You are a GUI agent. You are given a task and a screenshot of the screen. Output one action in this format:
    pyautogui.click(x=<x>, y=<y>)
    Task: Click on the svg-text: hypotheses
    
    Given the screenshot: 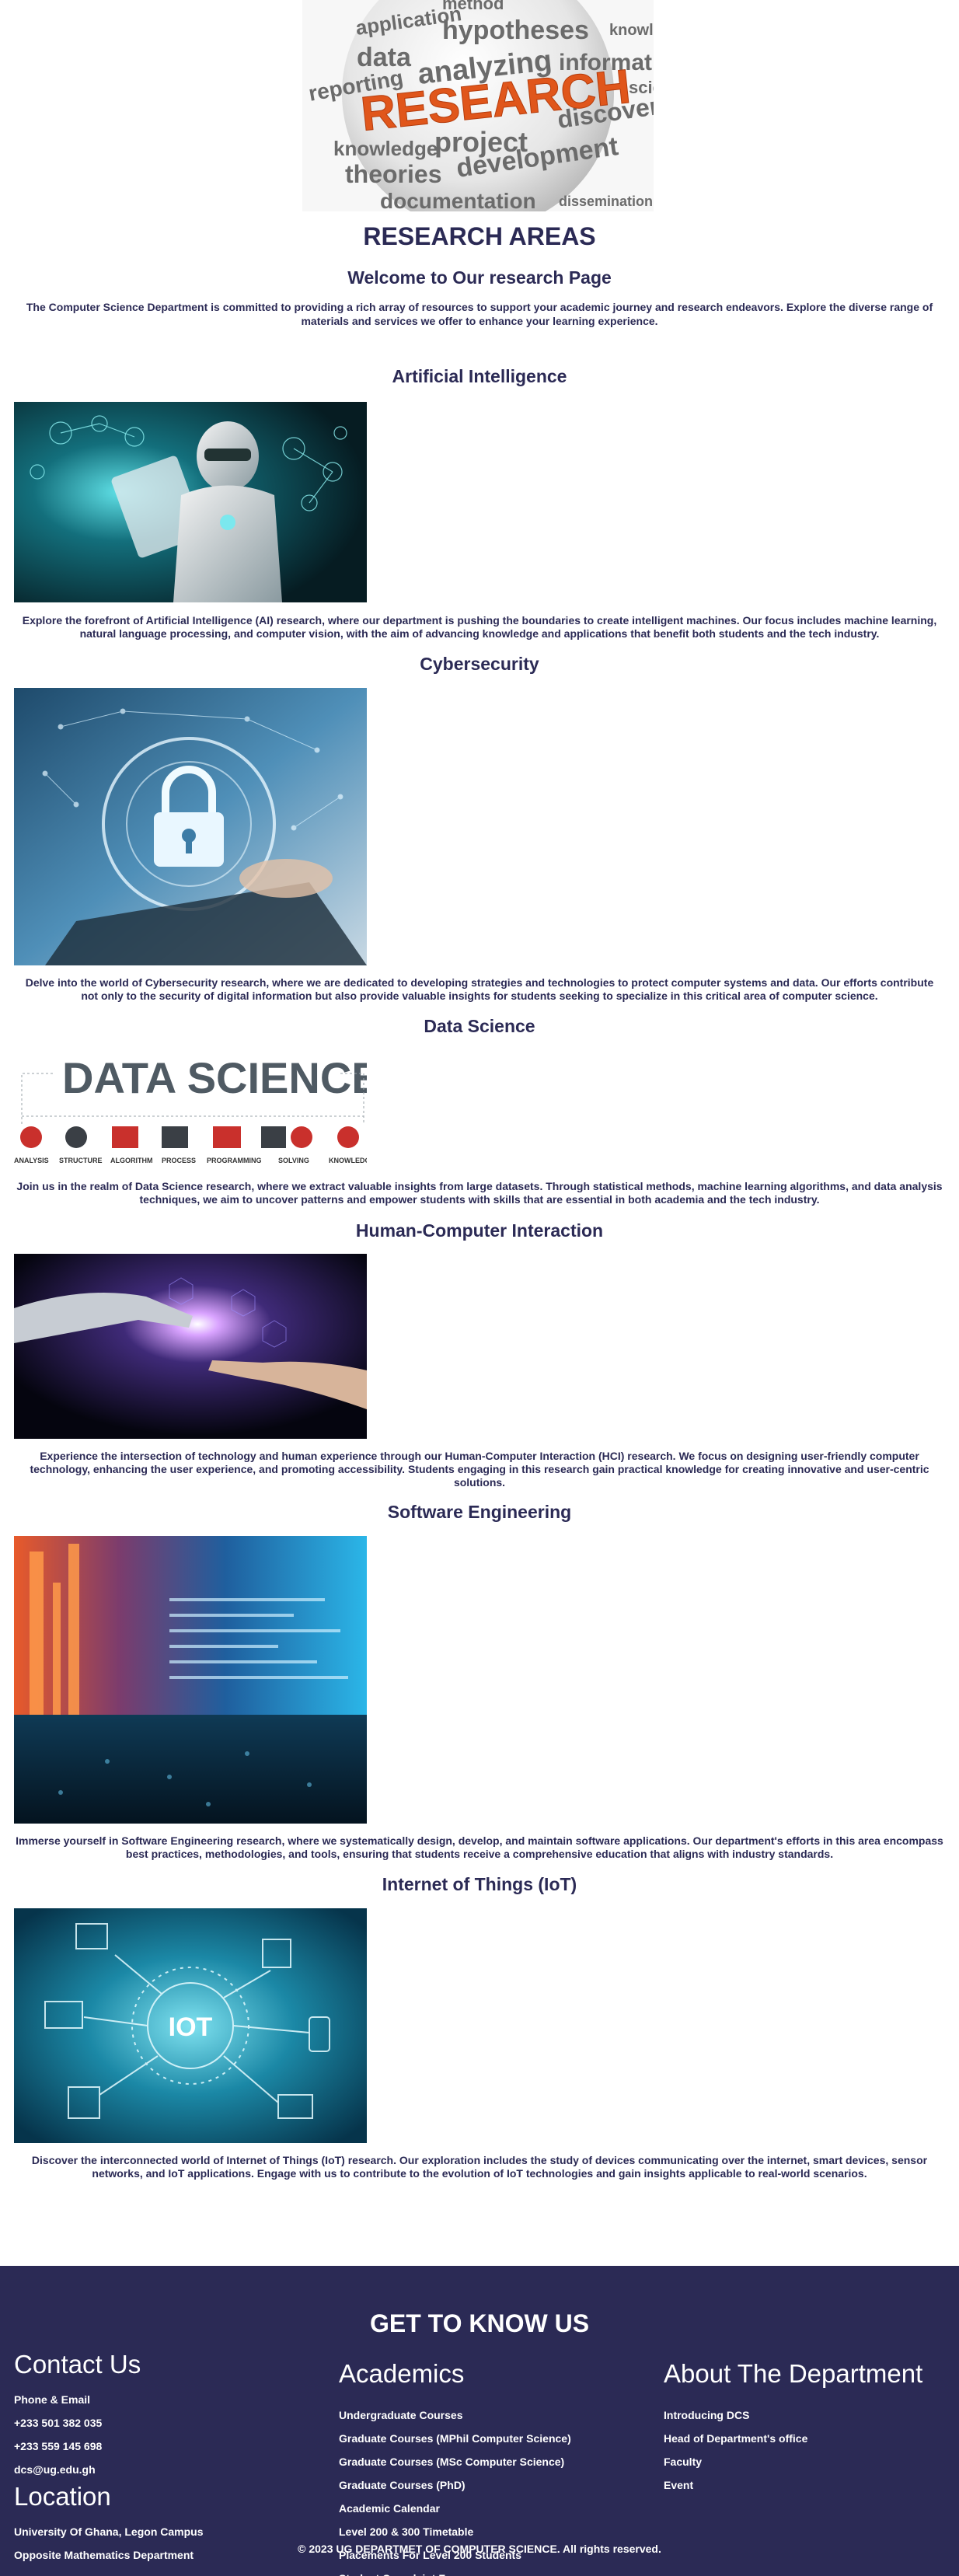 What is the action you would take?
    pyautogui.click(x=515, y=31)
    